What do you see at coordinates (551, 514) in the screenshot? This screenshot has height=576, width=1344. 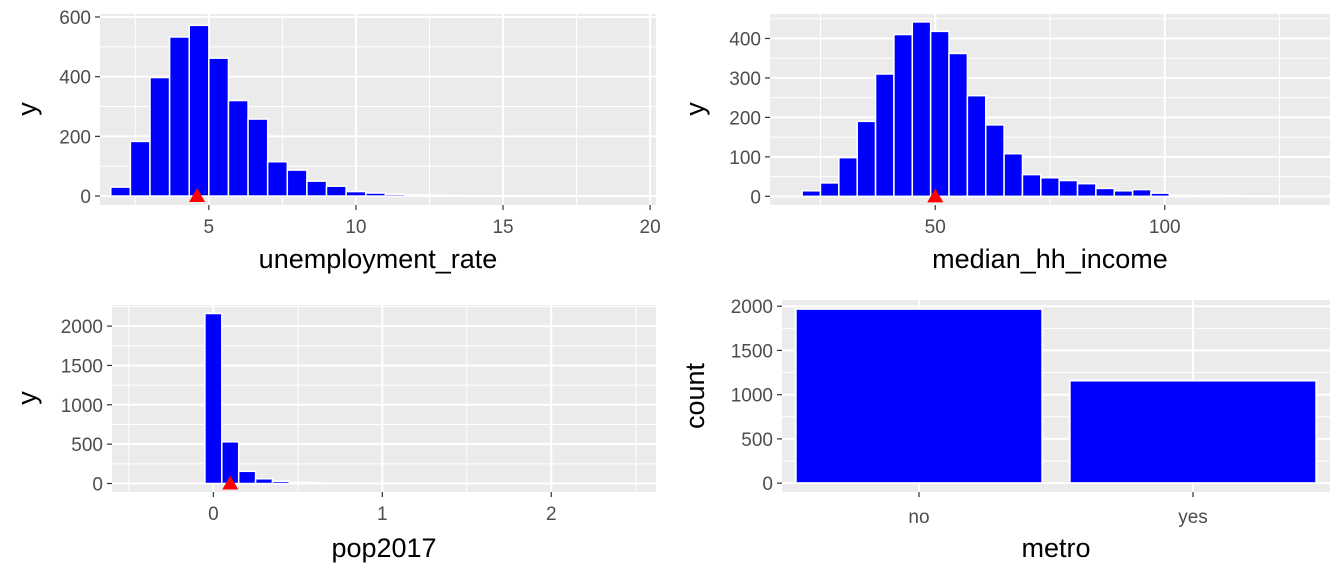 I see `x-tick-label: 2` at bounding box center [551, 514].